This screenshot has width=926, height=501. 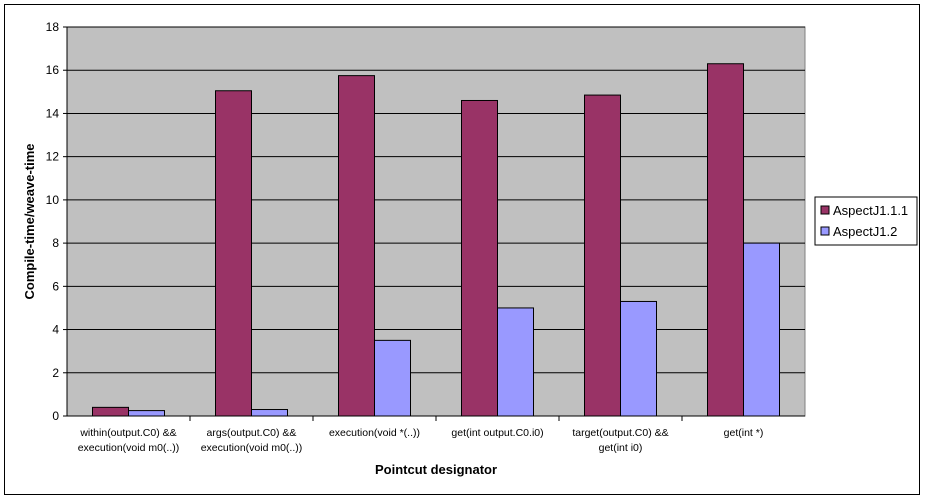 What do you see at coordinates (436, 469) in the screenshot?
I see `x-axis-title: Pointcut designator` at bounding box center [436, 469].